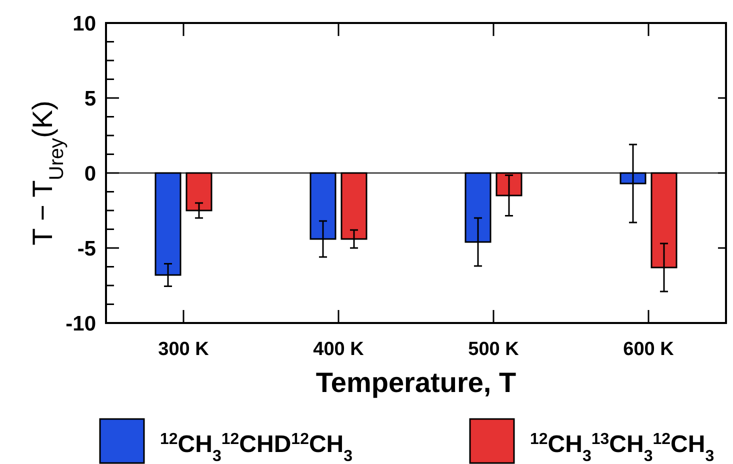 The image size is (733, 464). I want to click on y-tick-label: 10, so click(84, 24).